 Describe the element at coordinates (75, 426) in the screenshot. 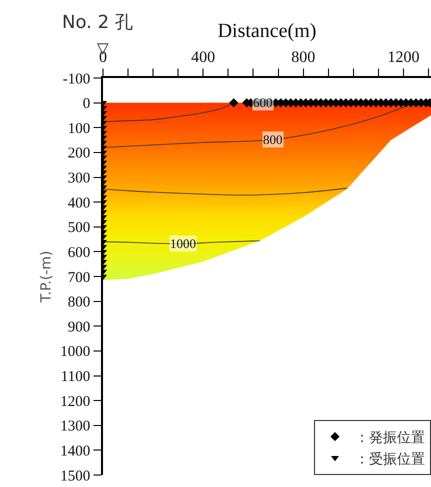

I see `y-tick-label: 1300` at that location.